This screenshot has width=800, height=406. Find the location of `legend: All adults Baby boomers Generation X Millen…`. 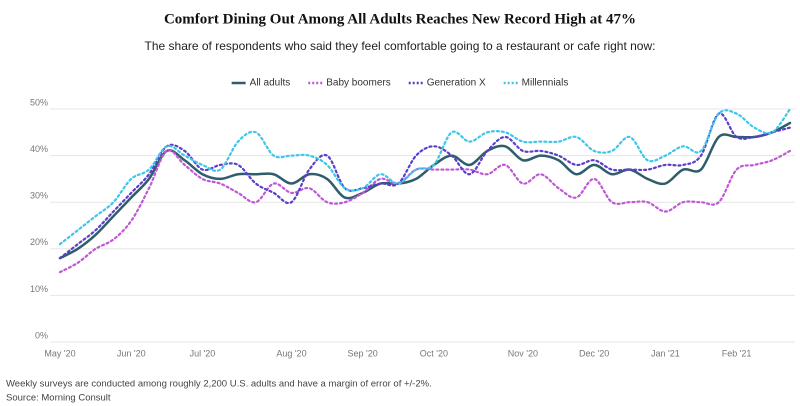

legend: All adults Baby boomers Generation X Millen… is located at coordinates (400, 83).